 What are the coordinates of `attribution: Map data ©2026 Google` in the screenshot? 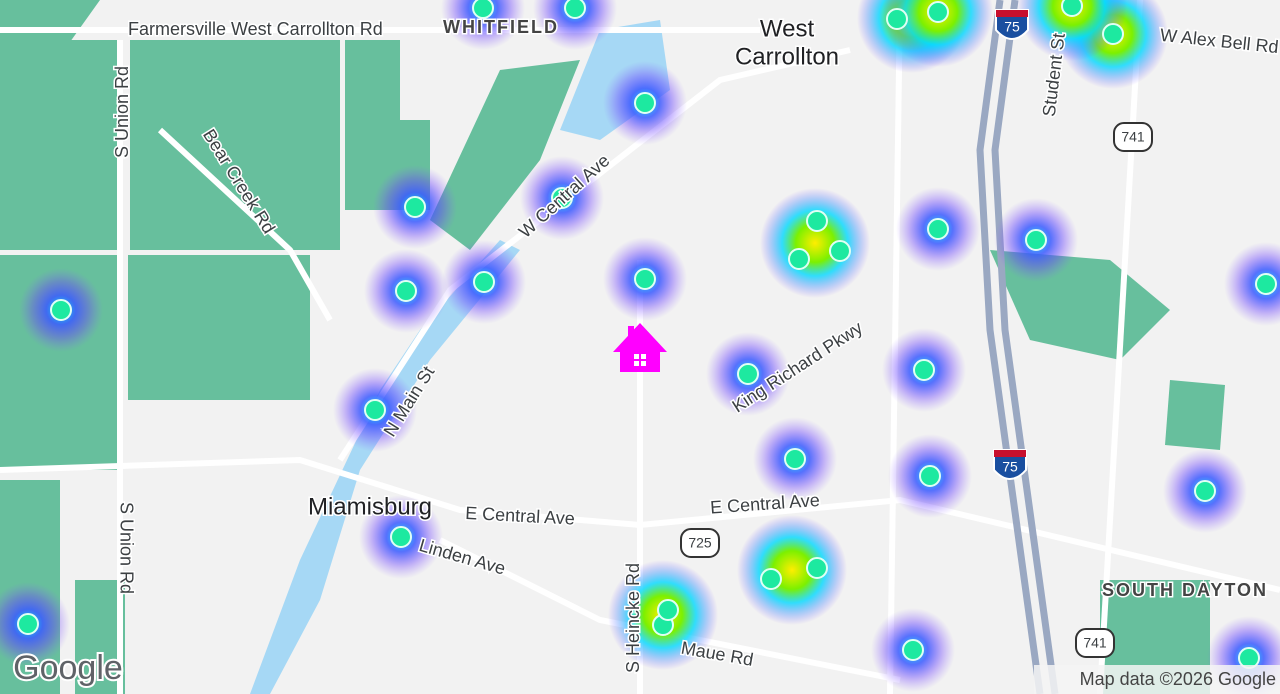 It's located at (1178, 679).